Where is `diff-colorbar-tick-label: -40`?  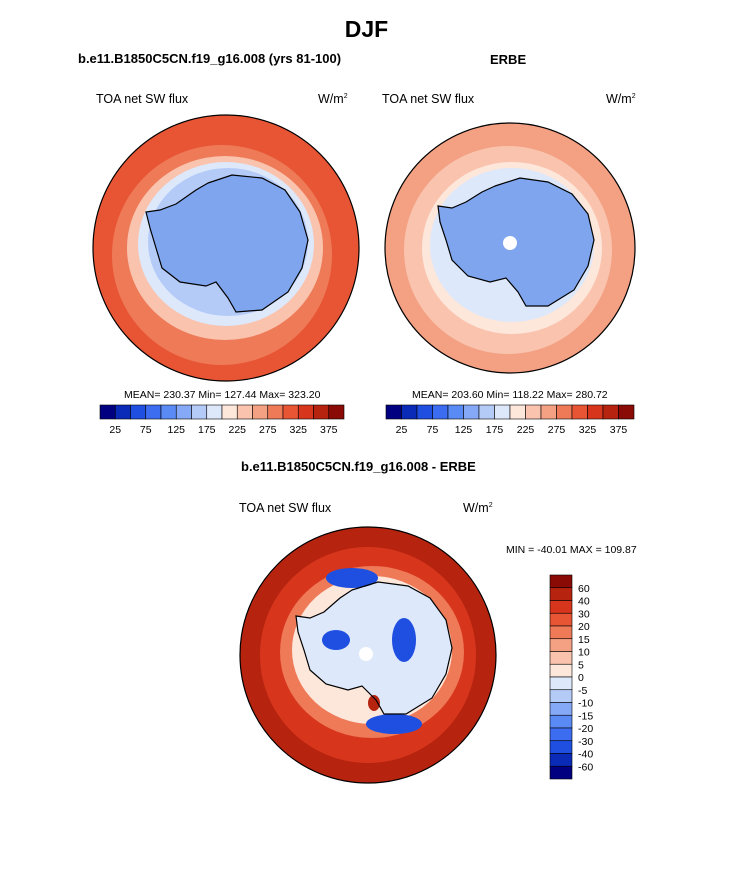 diff-colorbar-tick-label: -40 is located at coordinates (585, 755).